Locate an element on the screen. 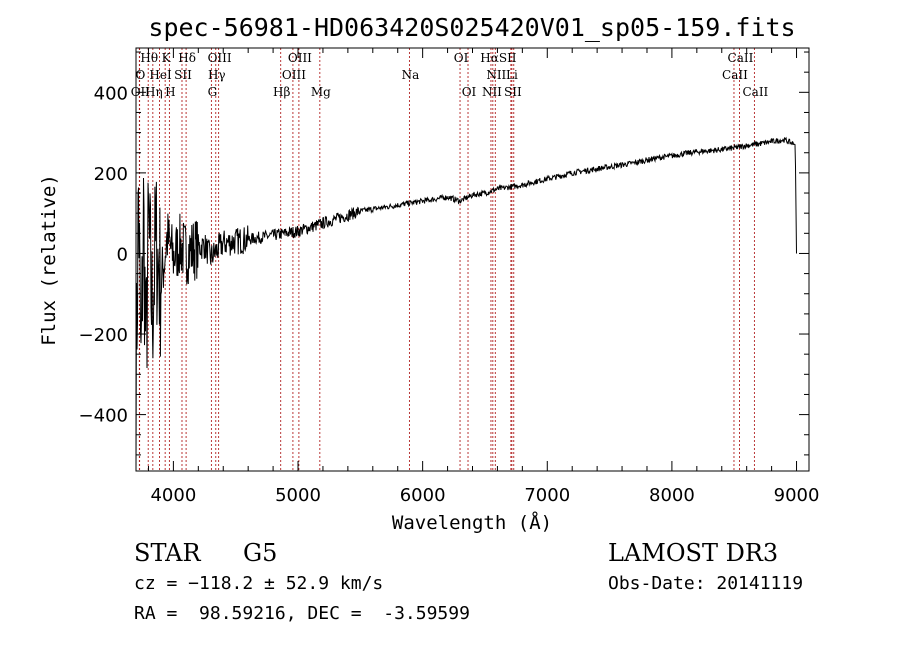  spectral-line-label: HαSII is located at coordinates (498, 58).